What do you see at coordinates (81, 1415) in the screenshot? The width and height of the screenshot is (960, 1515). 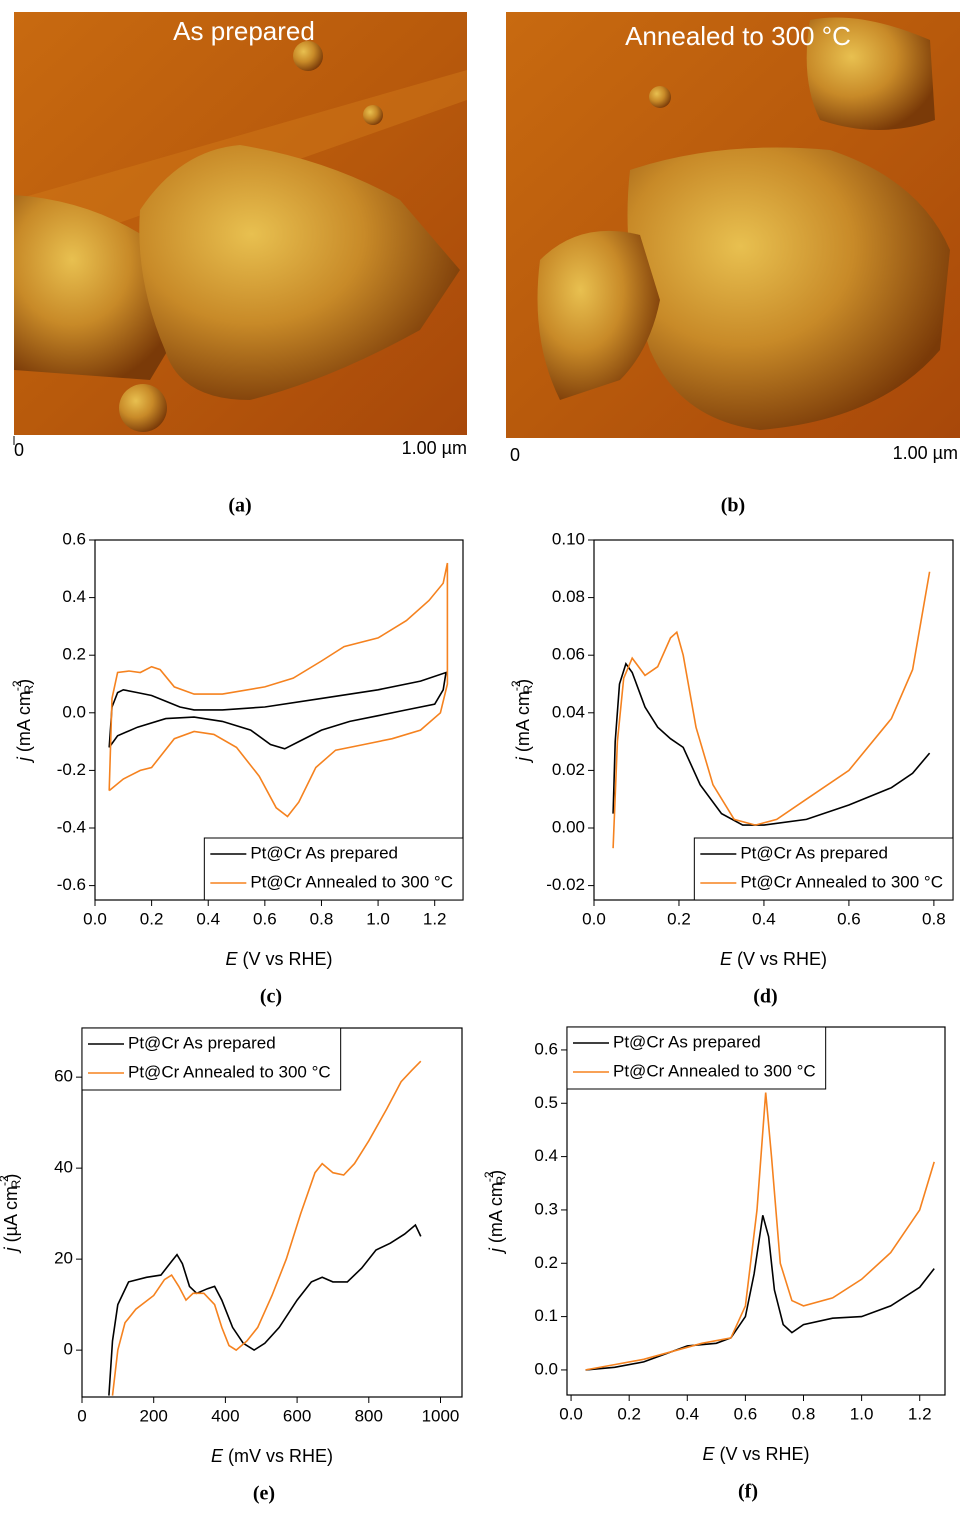 I see `x-tick-label: 0` at bounding box center [81, 1415].